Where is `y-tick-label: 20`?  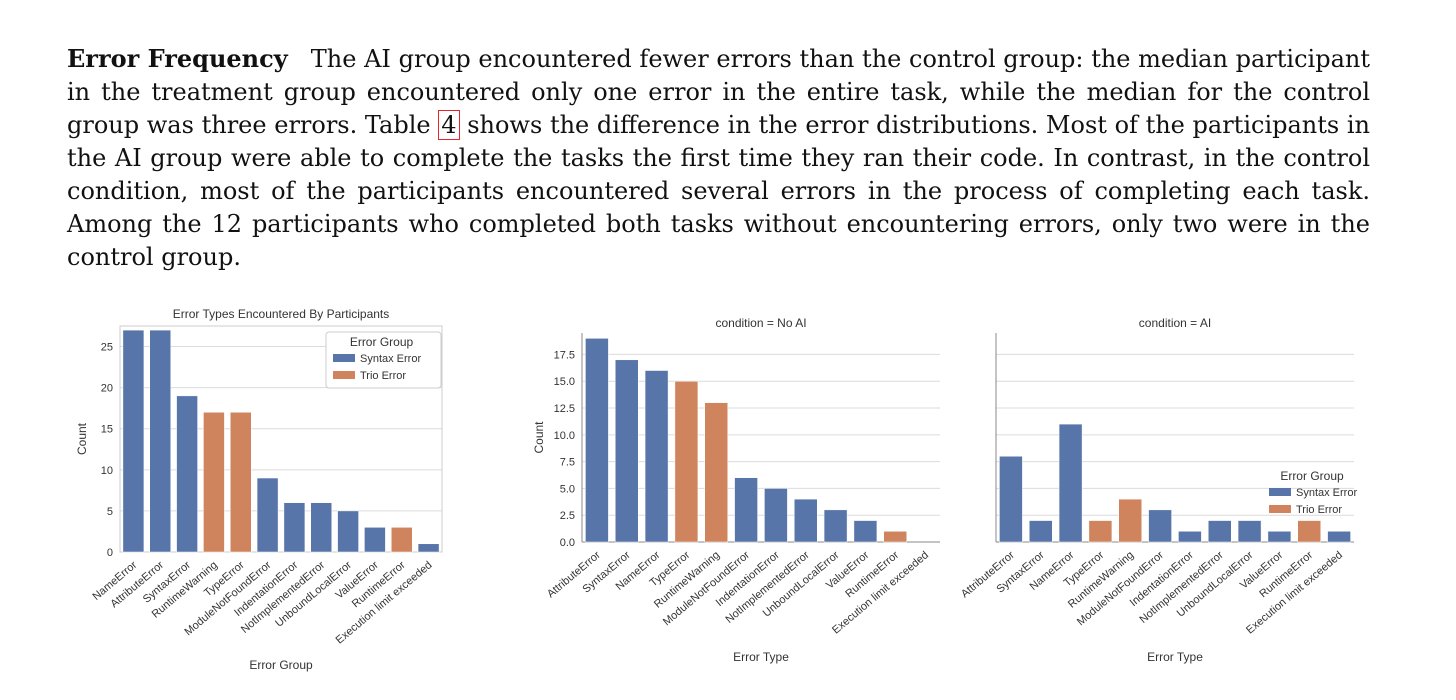
y-tick-label: 20 is located at coordinates (107, 389).